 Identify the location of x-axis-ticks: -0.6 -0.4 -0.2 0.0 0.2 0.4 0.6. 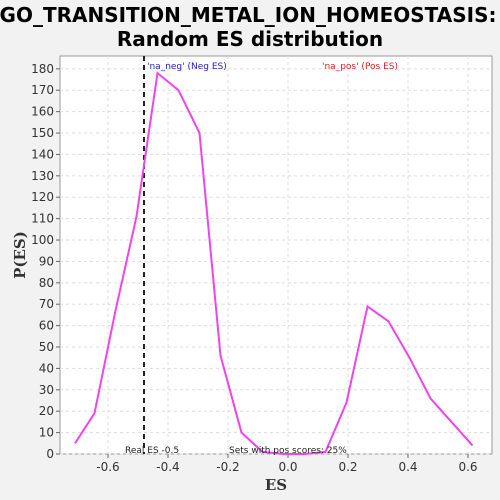
(287, 464).